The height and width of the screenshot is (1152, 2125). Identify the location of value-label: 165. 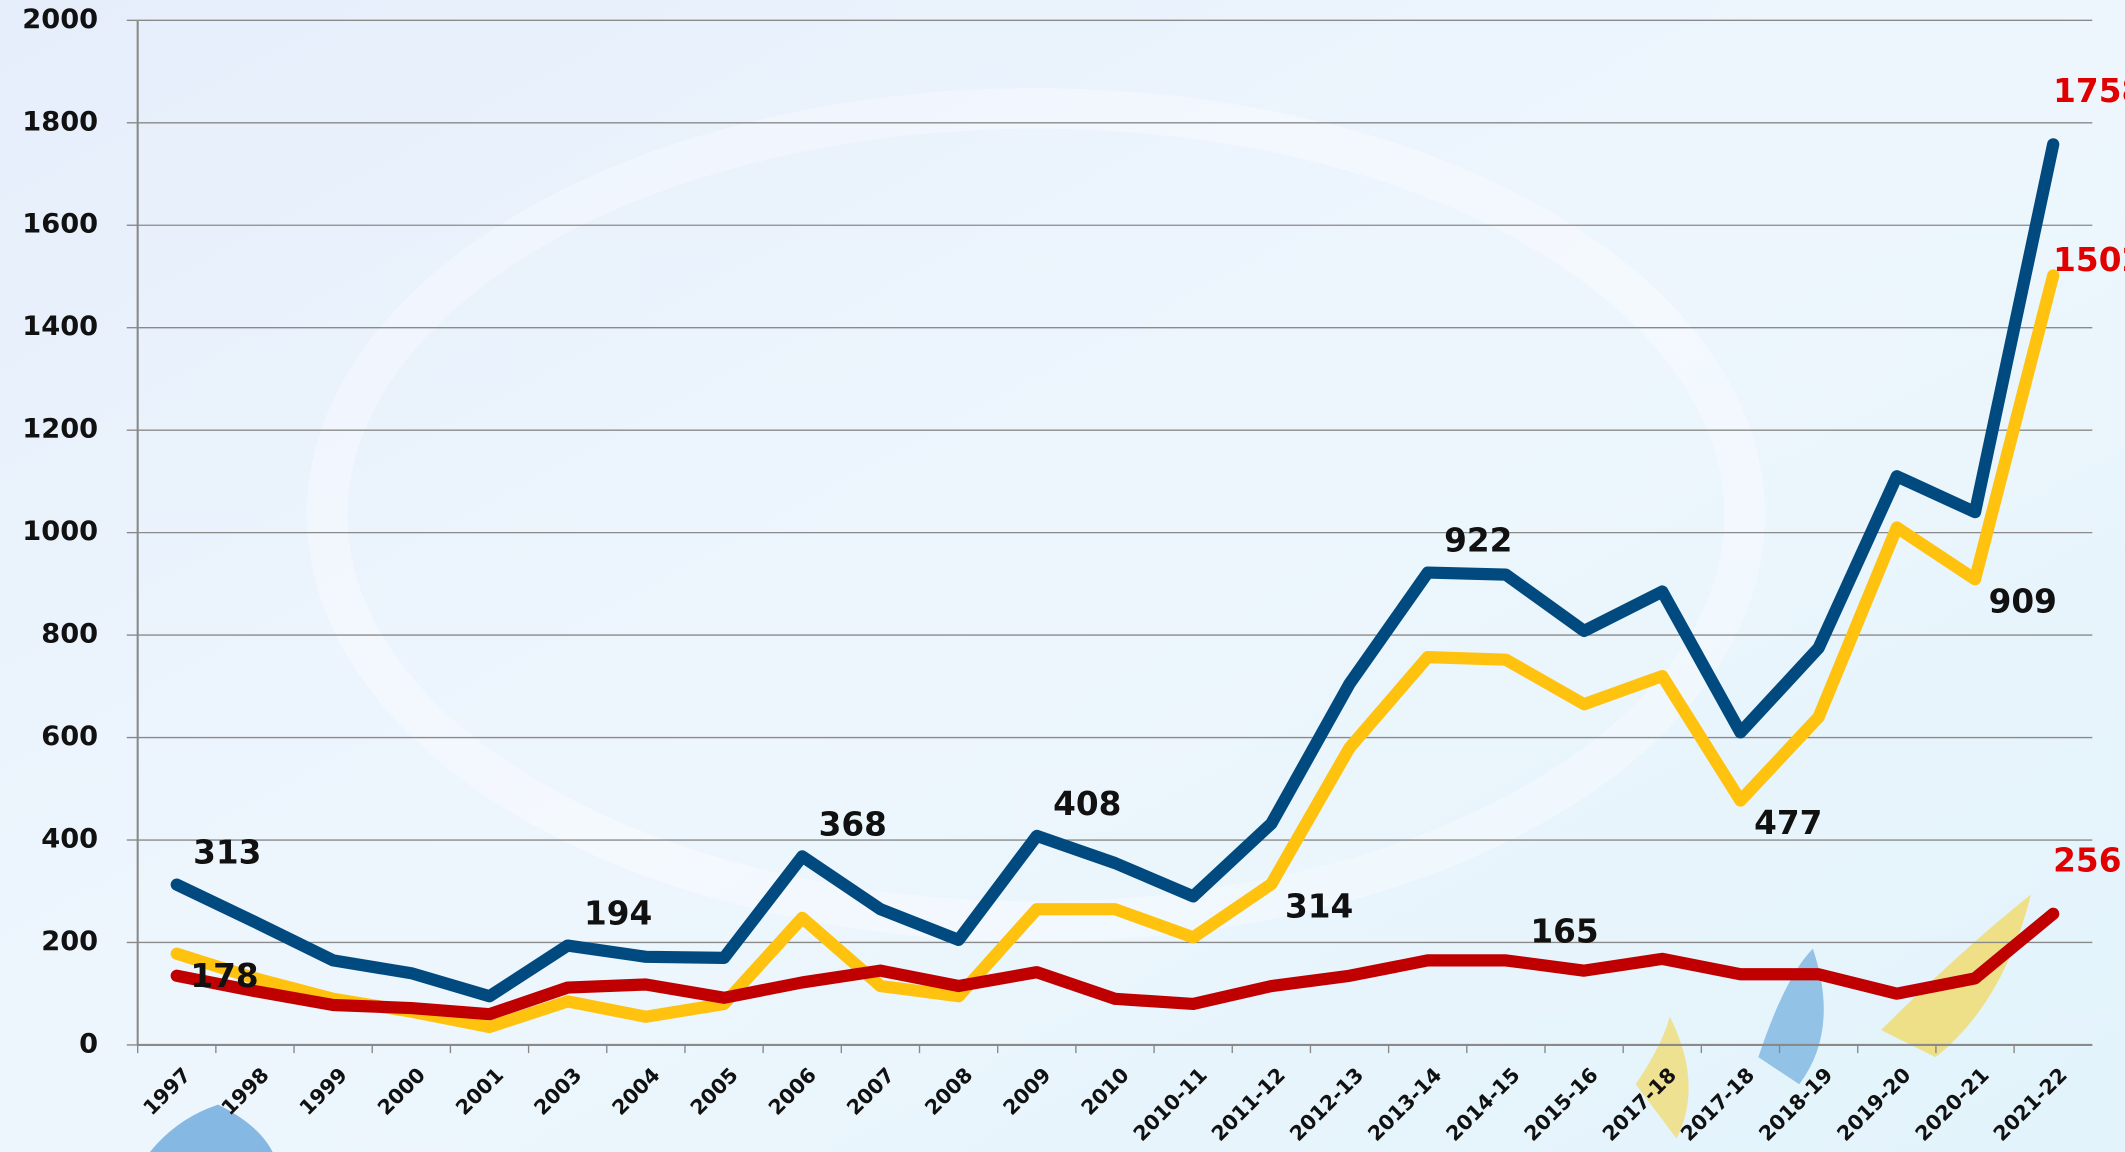
(1564, 931).